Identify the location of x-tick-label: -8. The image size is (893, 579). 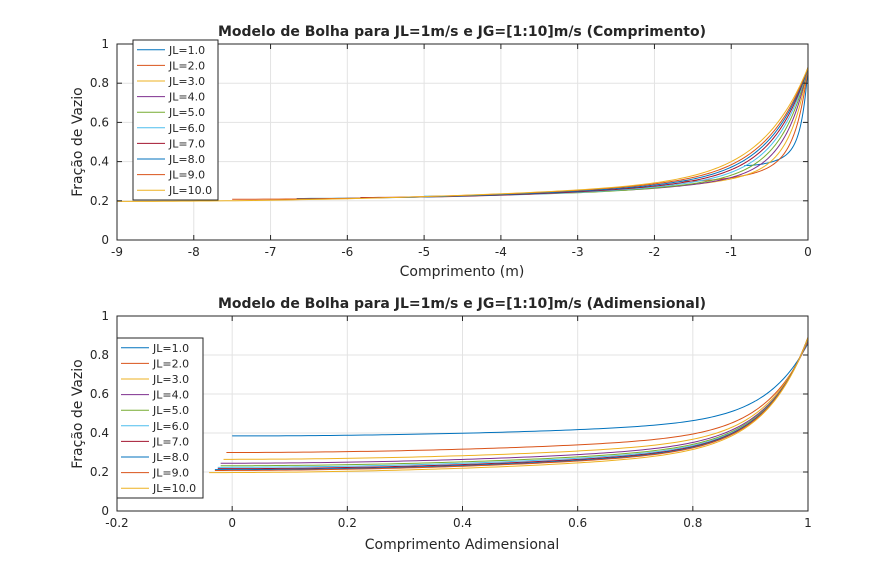
(194, 252).